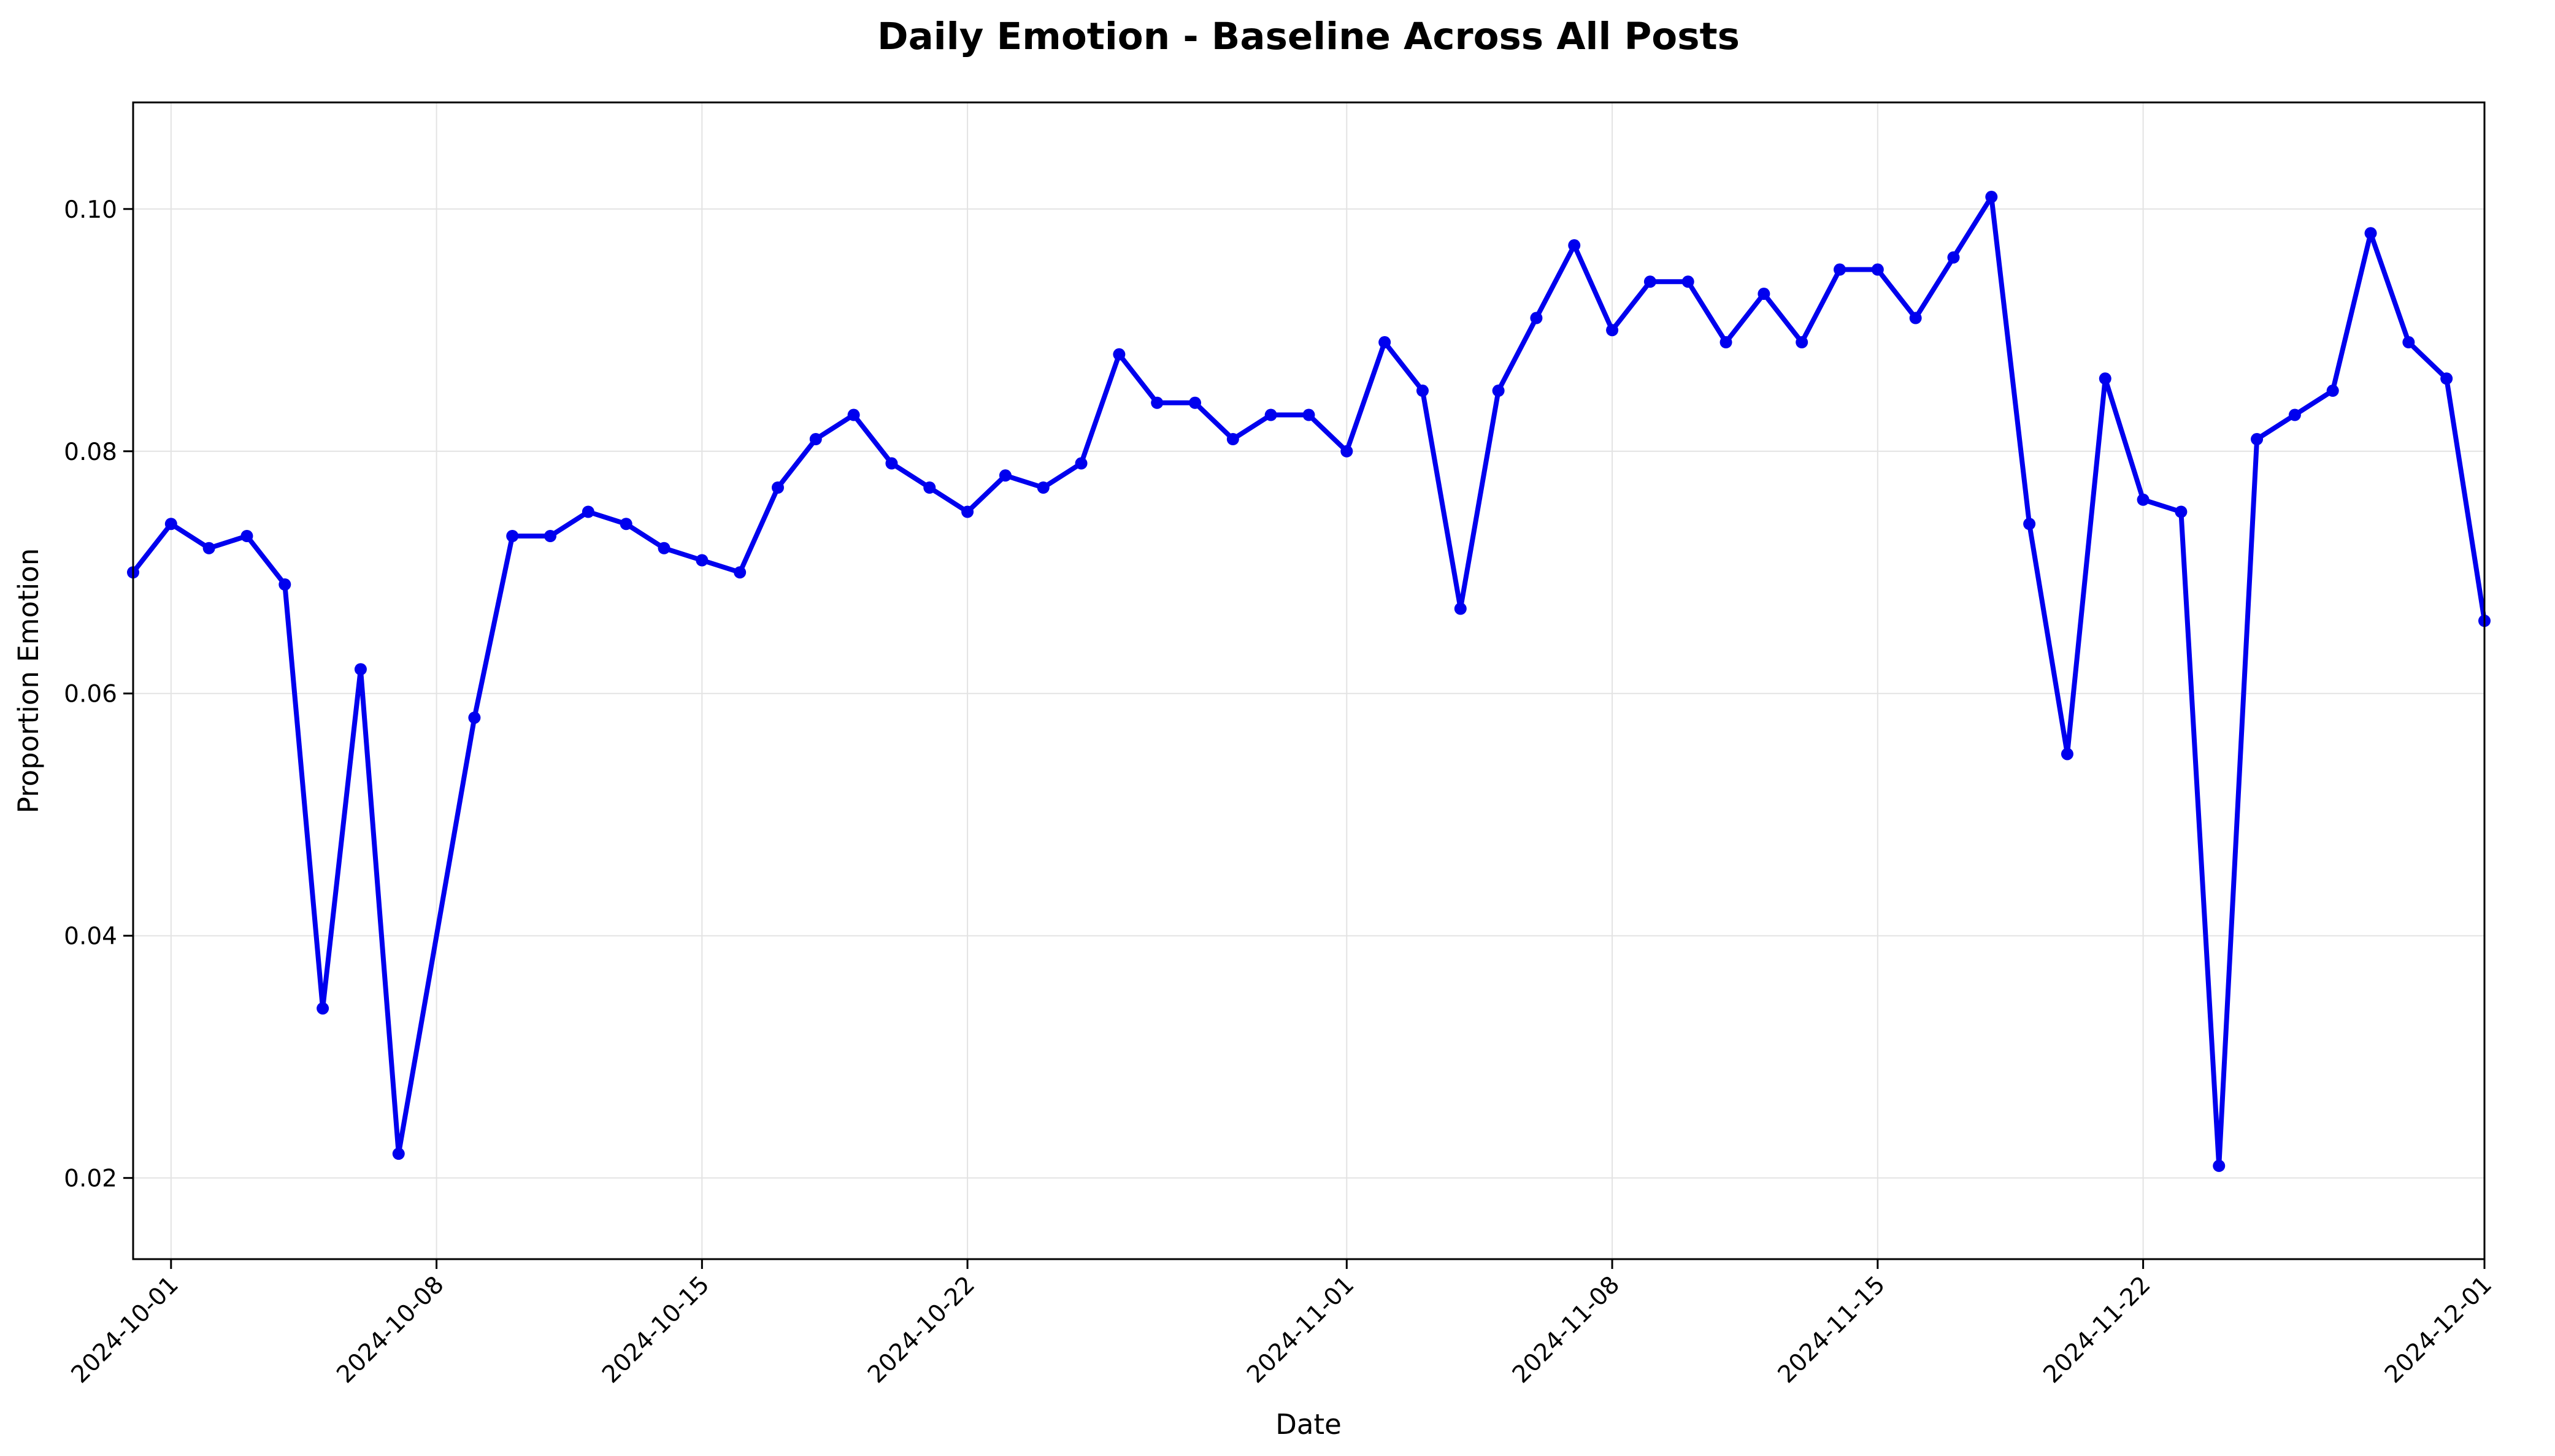 This screenshot has height=1456, width=2555. Describe the element at coordinates (90, 694) in the screenshot. I see `y-tick-label: 0.06` at that location.